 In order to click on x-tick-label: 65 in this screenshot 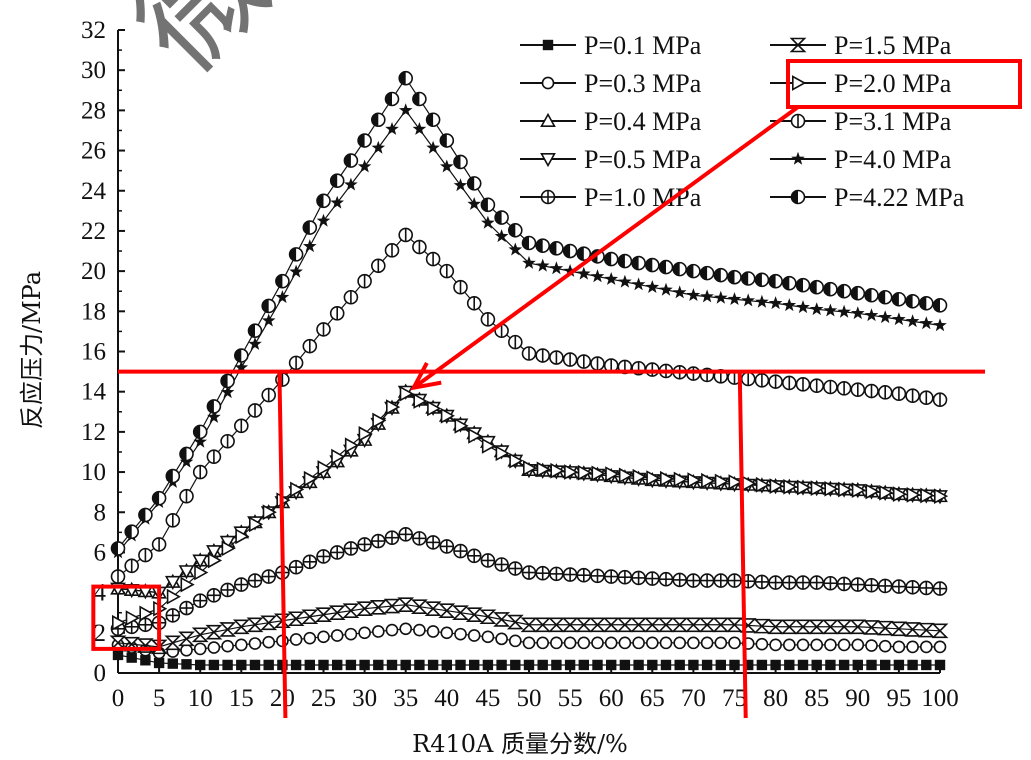, I will do `click(652, 698)`.